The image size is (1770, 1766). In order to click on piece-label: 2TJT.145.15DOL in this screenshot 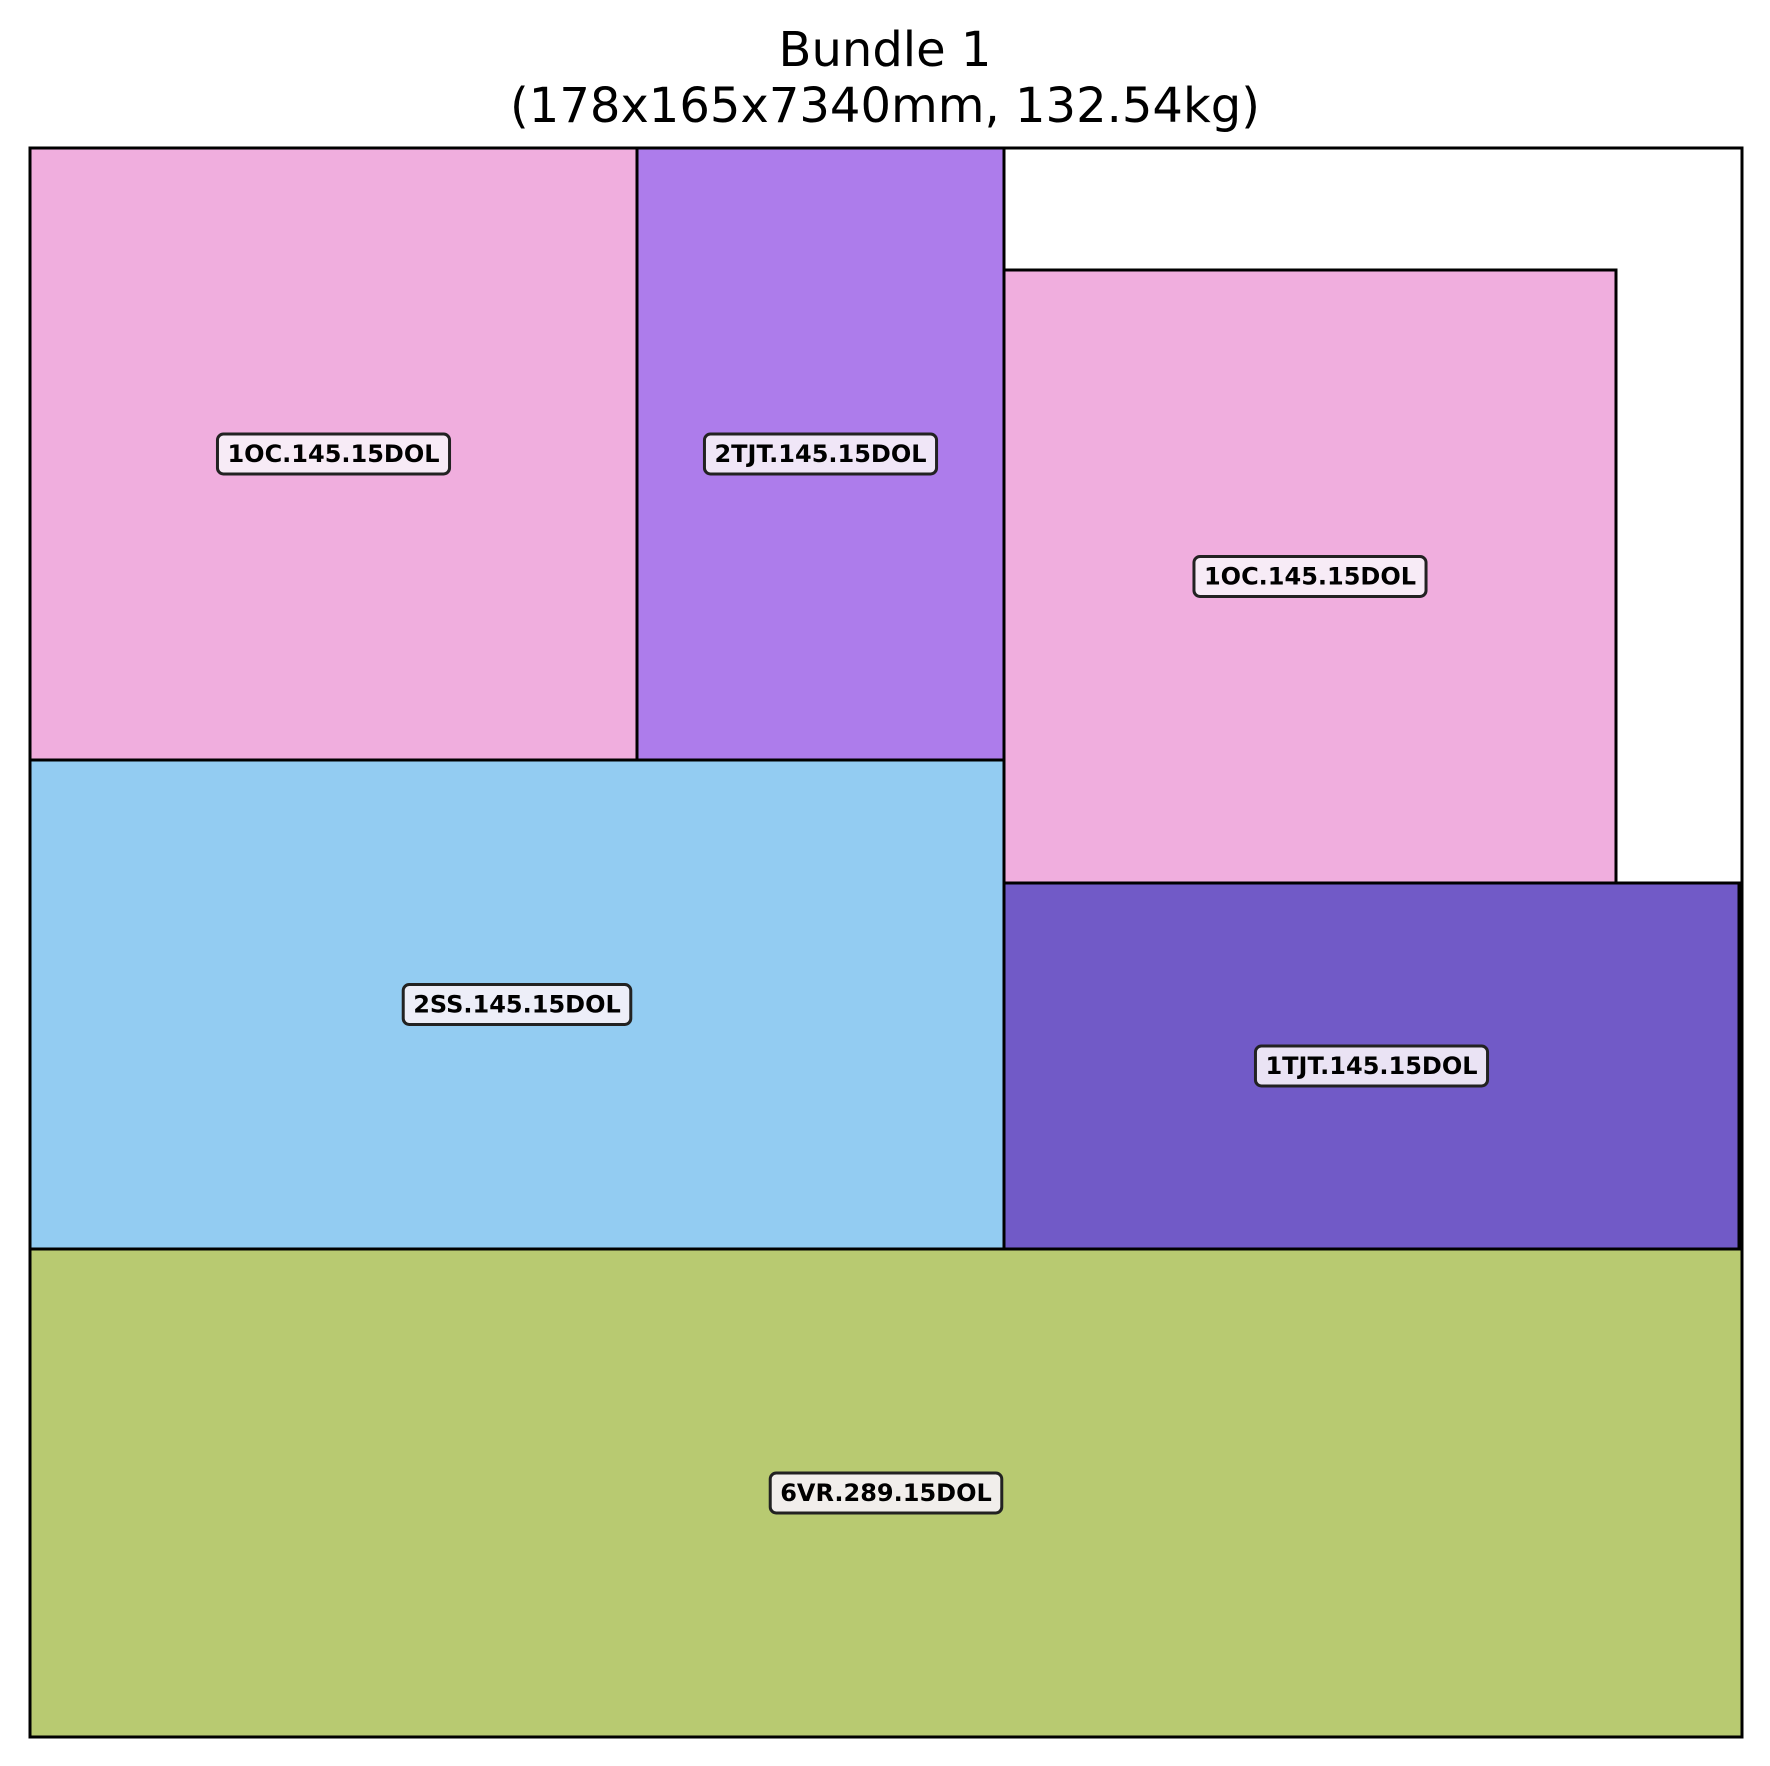, I will do `click(820, 454)`.